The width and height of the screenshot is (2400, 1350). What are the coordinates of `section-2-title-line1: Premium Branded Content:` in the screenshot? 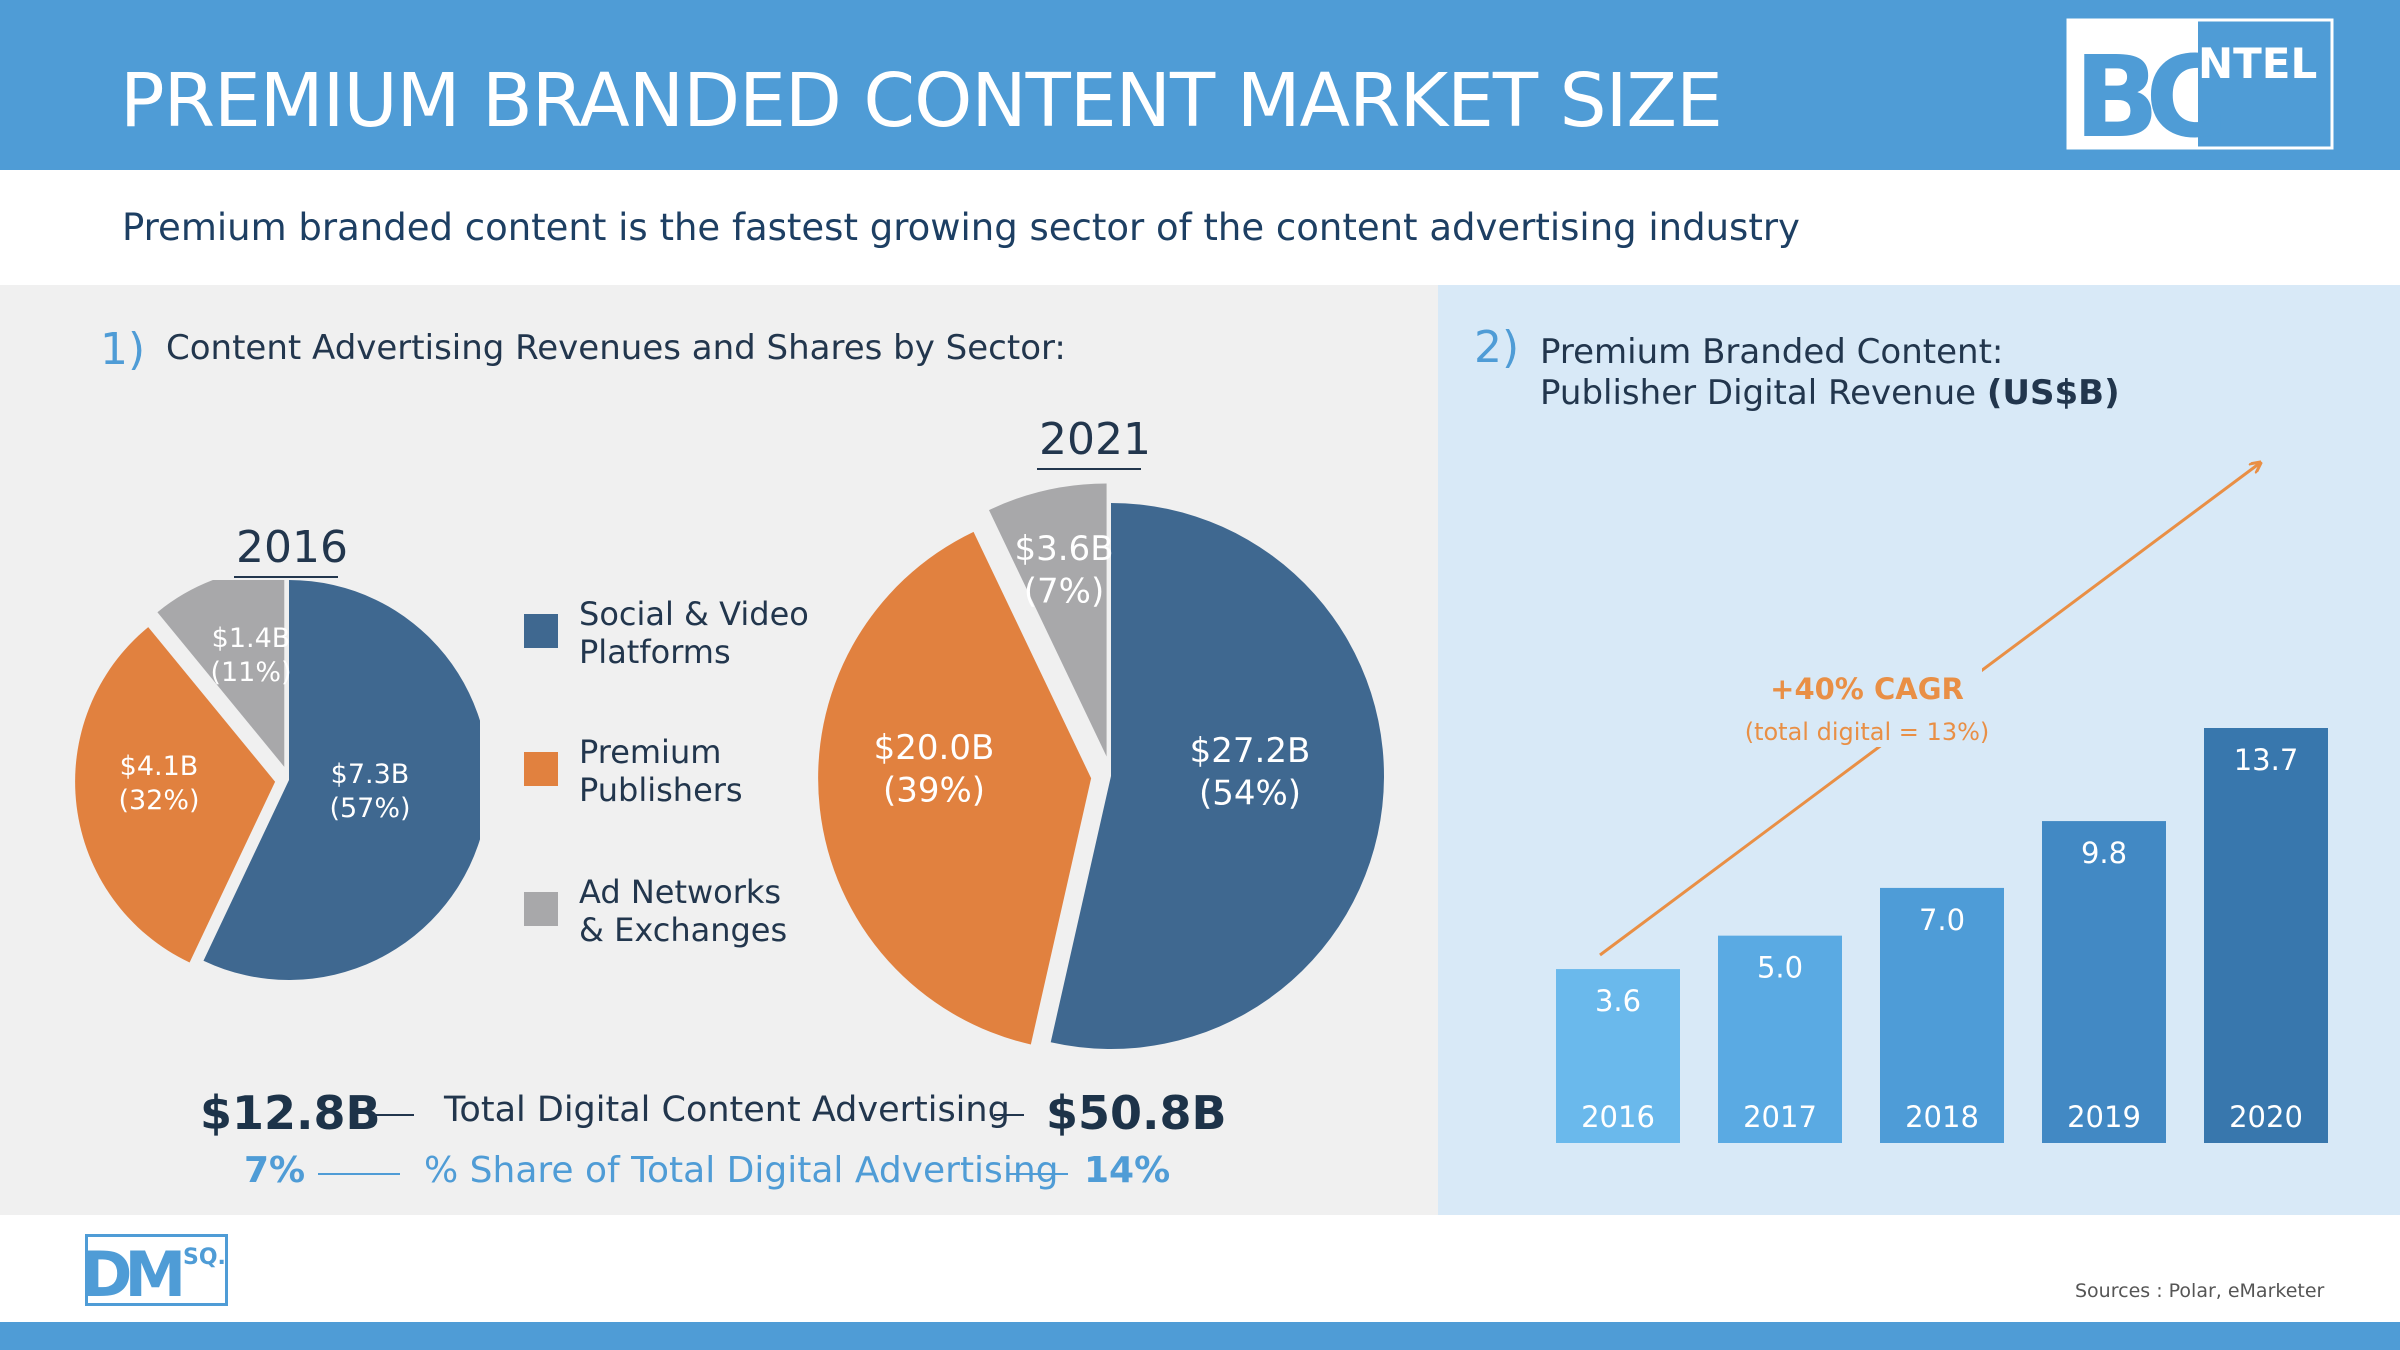 It's located at (1772, 352).